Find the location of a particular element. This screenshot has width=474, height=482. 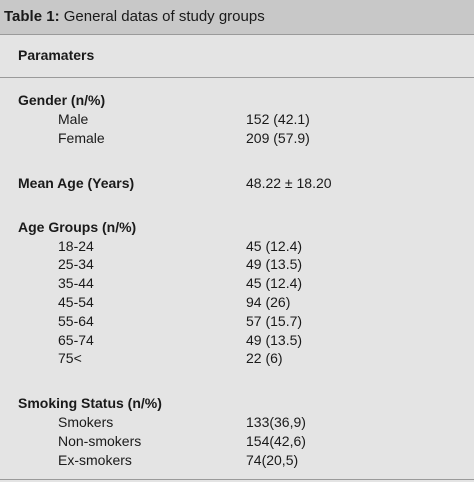

table-row: 25-34 49 (13.5) is located at coordinates (237, 266).